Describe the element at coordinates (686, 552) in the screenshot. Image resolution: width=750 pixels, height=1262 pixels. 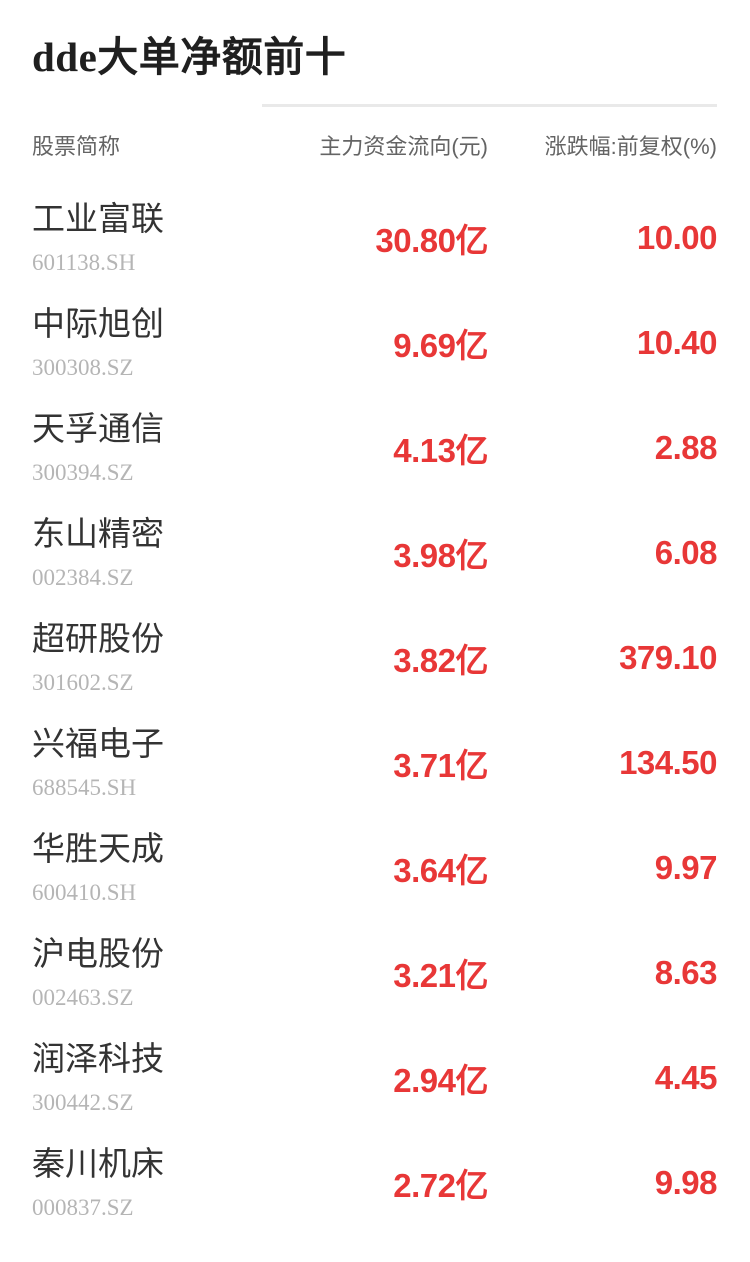
I see `change-percent-value: 6.08` at that location.